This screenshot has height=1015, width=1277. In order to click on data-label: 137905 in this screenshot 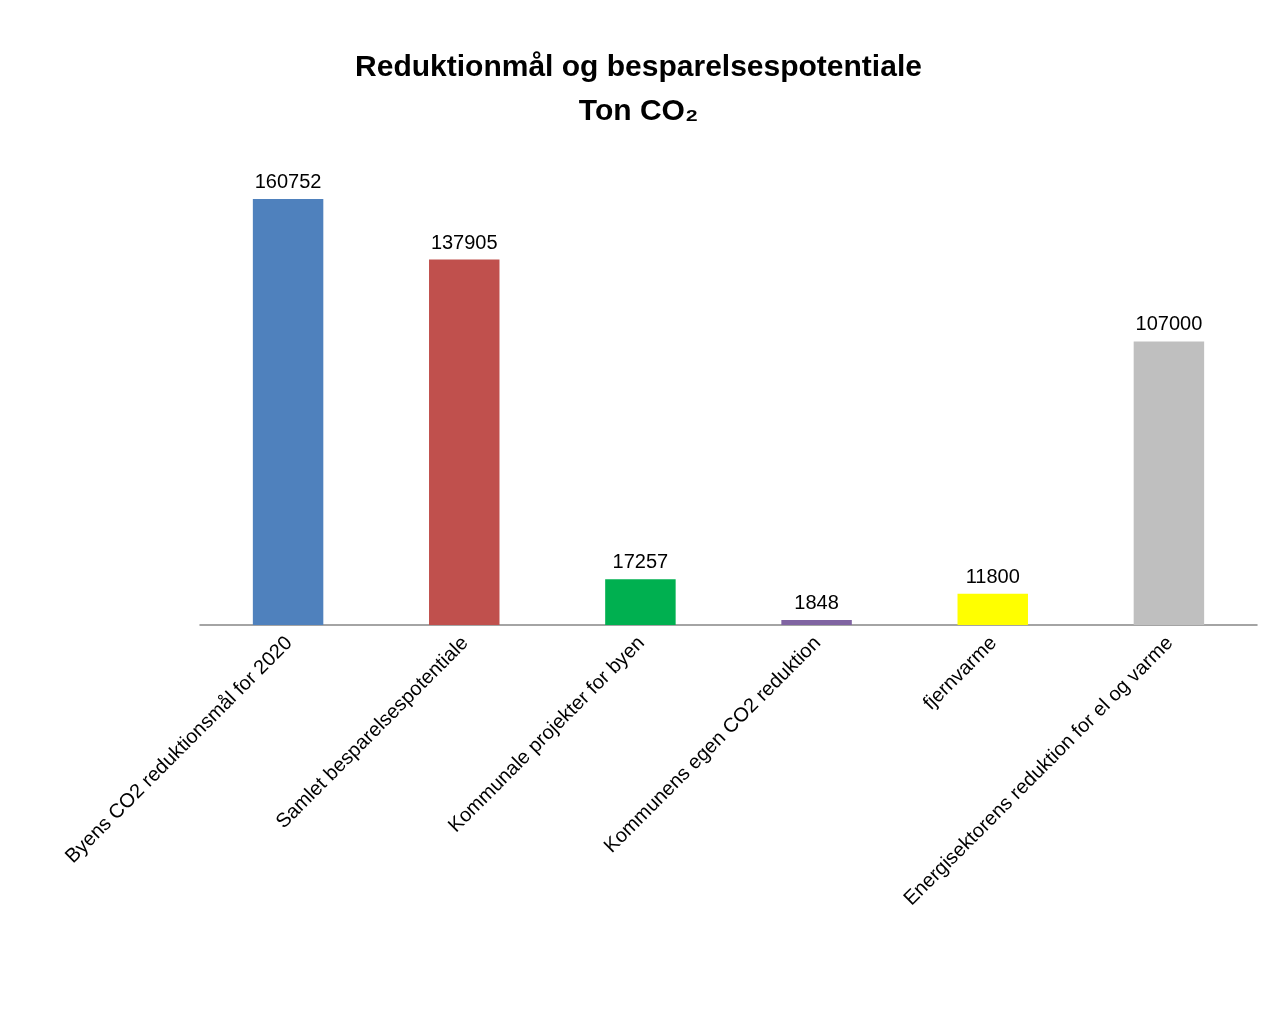, I will do `click(464, 241)`.